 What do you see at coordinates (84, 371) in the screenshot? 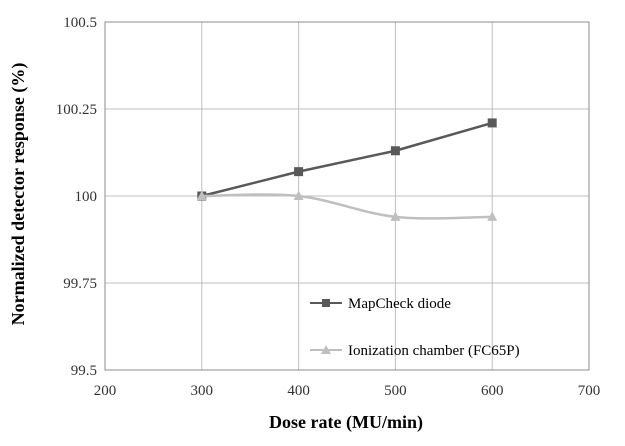
I see `y-tick-label: 99.5` at bounding box center [84, 371].